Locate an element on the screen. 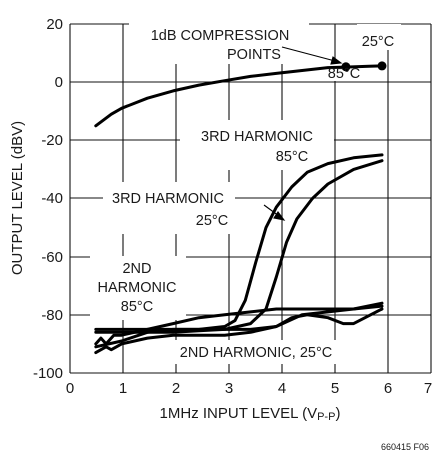 The image size is (433, 453). annotation-85c-top: 85°C is located at coordinates (344, 74).